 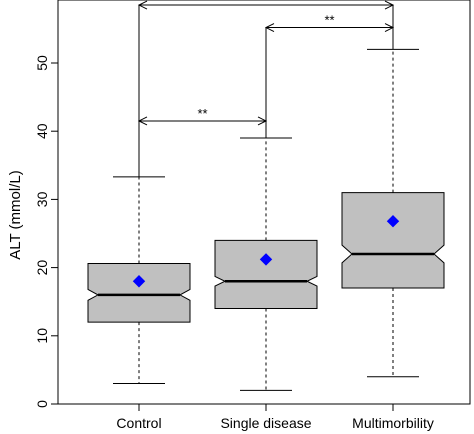 What do you see at coordinates (42, 268) in the screenshot?
I see `y-tick-label: 20` at bounding box center [42, 268].